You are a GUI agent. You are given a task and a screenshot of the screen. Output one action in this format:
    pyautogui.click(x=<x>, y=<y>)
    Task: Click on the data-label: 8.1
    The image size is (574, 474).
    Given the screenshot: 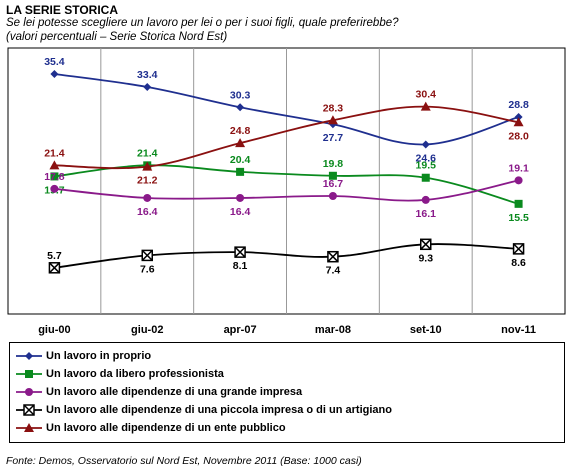 What is the action you would take?
    pyautogui.click(x=240, y=266)
    